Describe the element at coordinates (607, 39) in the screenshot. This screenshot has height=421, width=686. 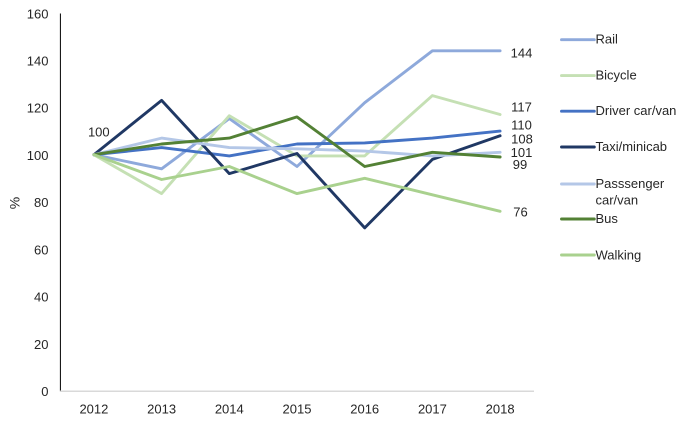
I see `svg-text: Rail` at that location.